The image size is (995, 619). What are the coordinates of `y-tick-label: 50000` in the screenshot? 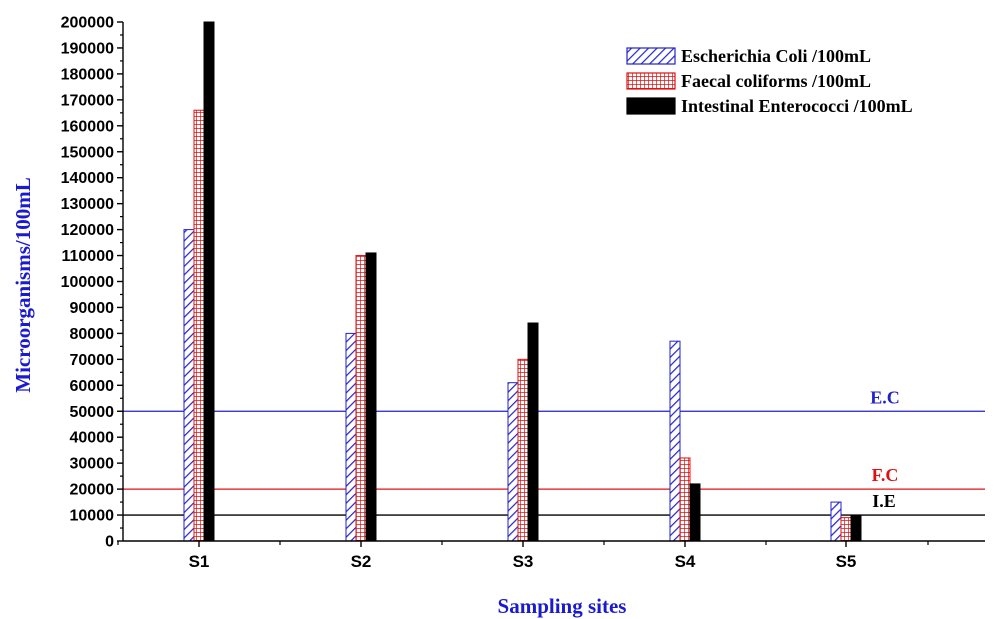 It's located at (92, 412).